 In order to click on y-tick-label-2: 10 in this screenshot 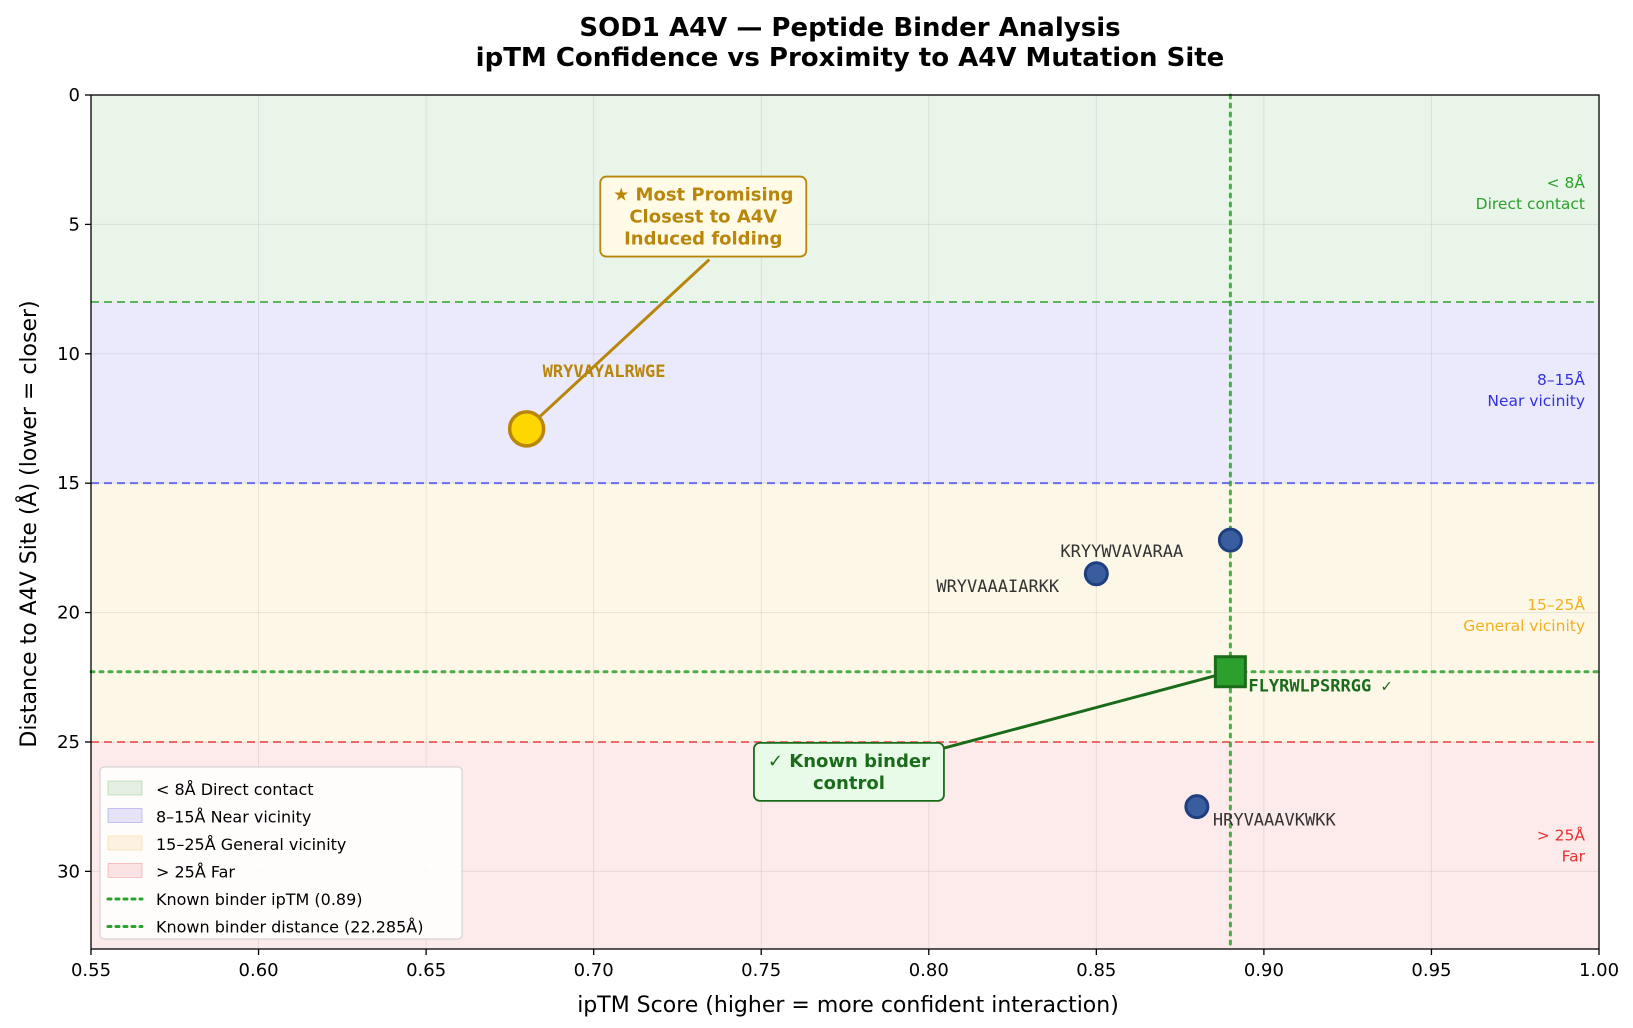, I will do `click(68, 354)`.